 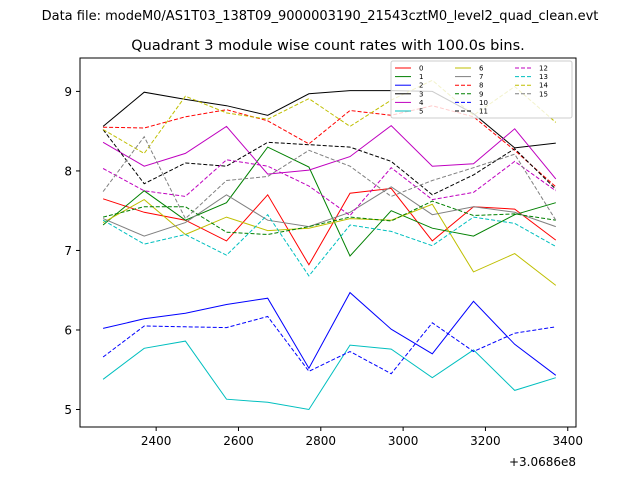 I want to click on legend-label-7: 7, so click(x=481, y=77).